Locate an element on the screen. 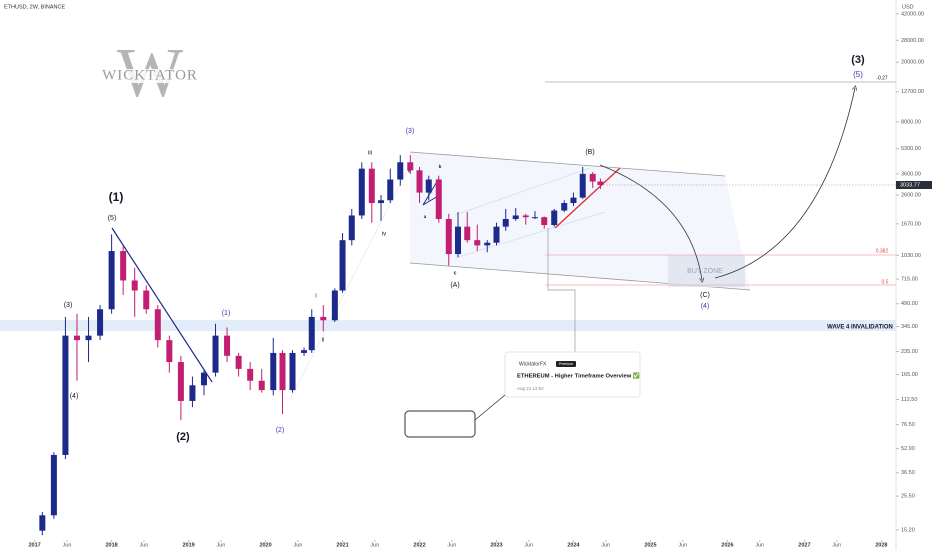 The height and width of the screenshot is (550, 932). annotation: v is located at coordinates (409, 172).